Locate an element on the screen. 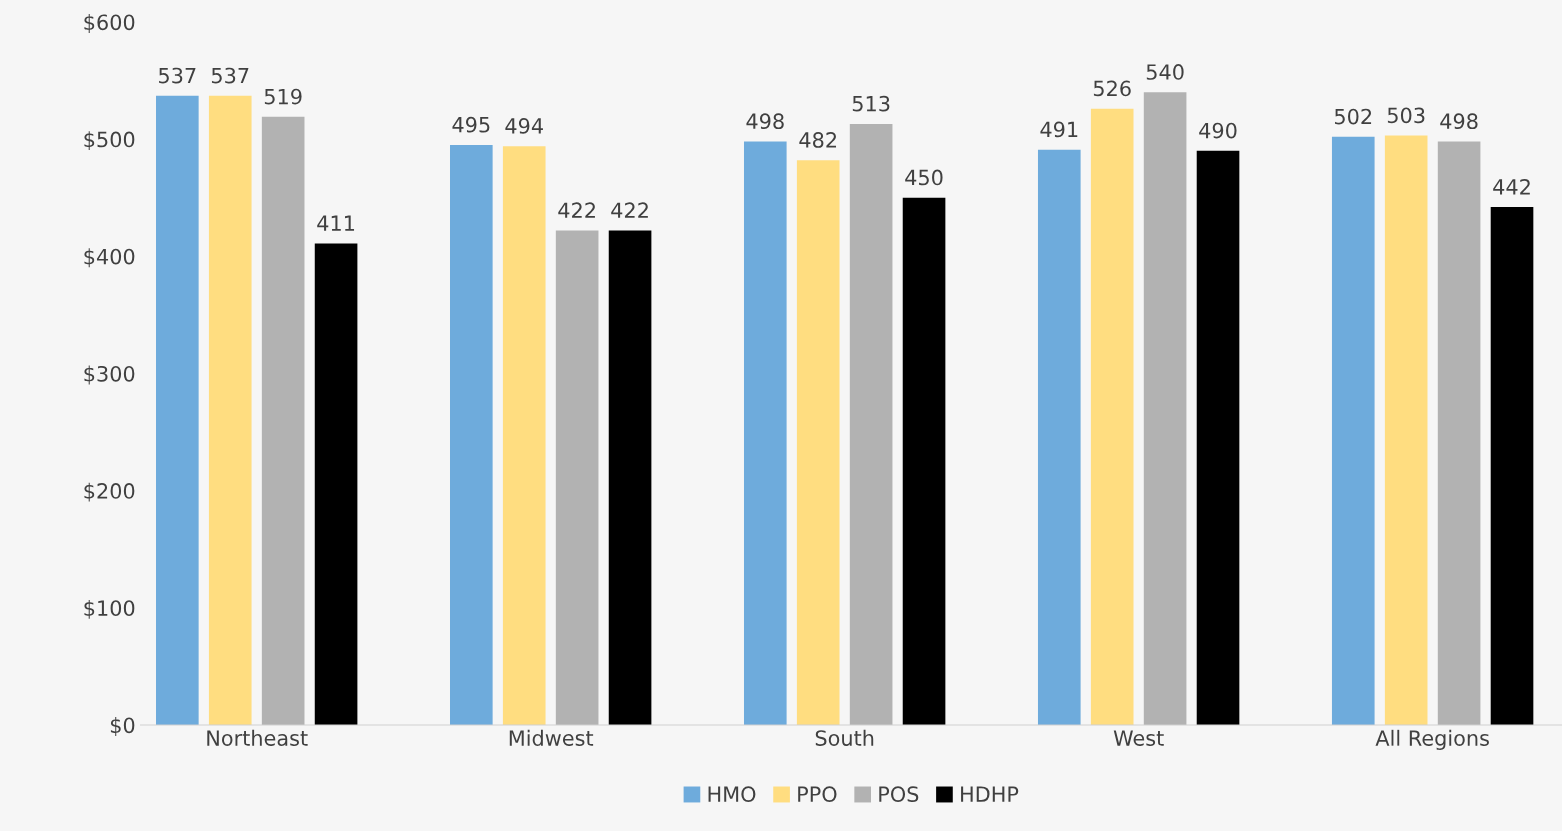  data-label: 491 is located at coordinates (1059, 129).